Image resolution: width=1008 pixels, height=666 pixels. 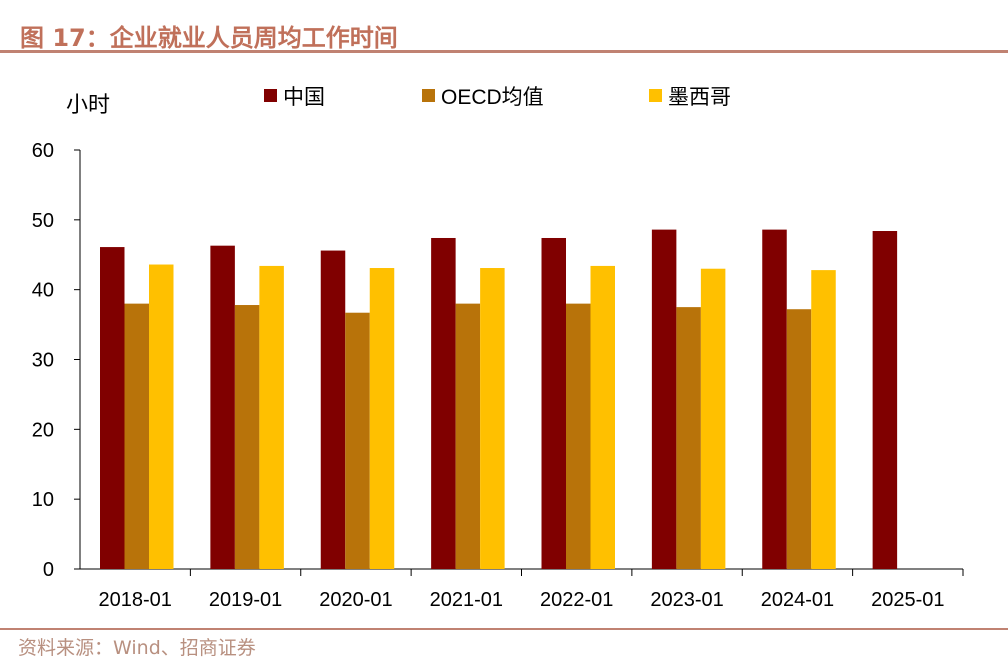 What do you see at coordinates (504, 51) in the screenshot?
I see `title-rule` at bounding box center [504, 51].